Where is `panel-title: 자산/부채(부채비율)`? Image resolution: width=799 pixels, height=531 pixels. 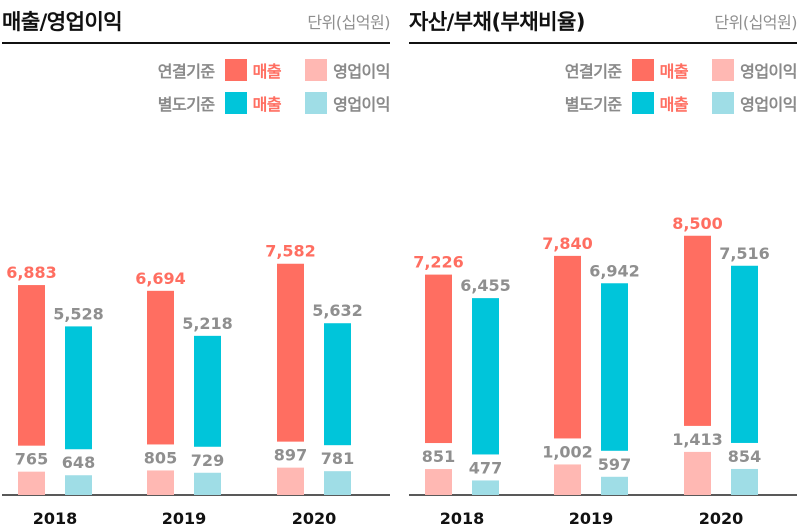 panel-title: 자산/부채(부채비율) is located at coordinates (497, 22).